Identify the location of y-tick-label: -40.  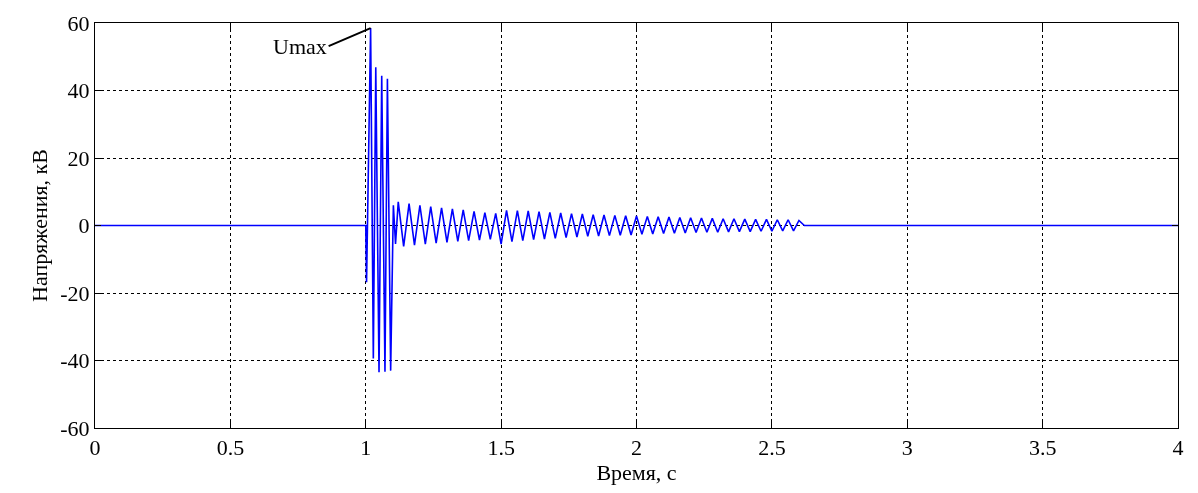
(75, 361).